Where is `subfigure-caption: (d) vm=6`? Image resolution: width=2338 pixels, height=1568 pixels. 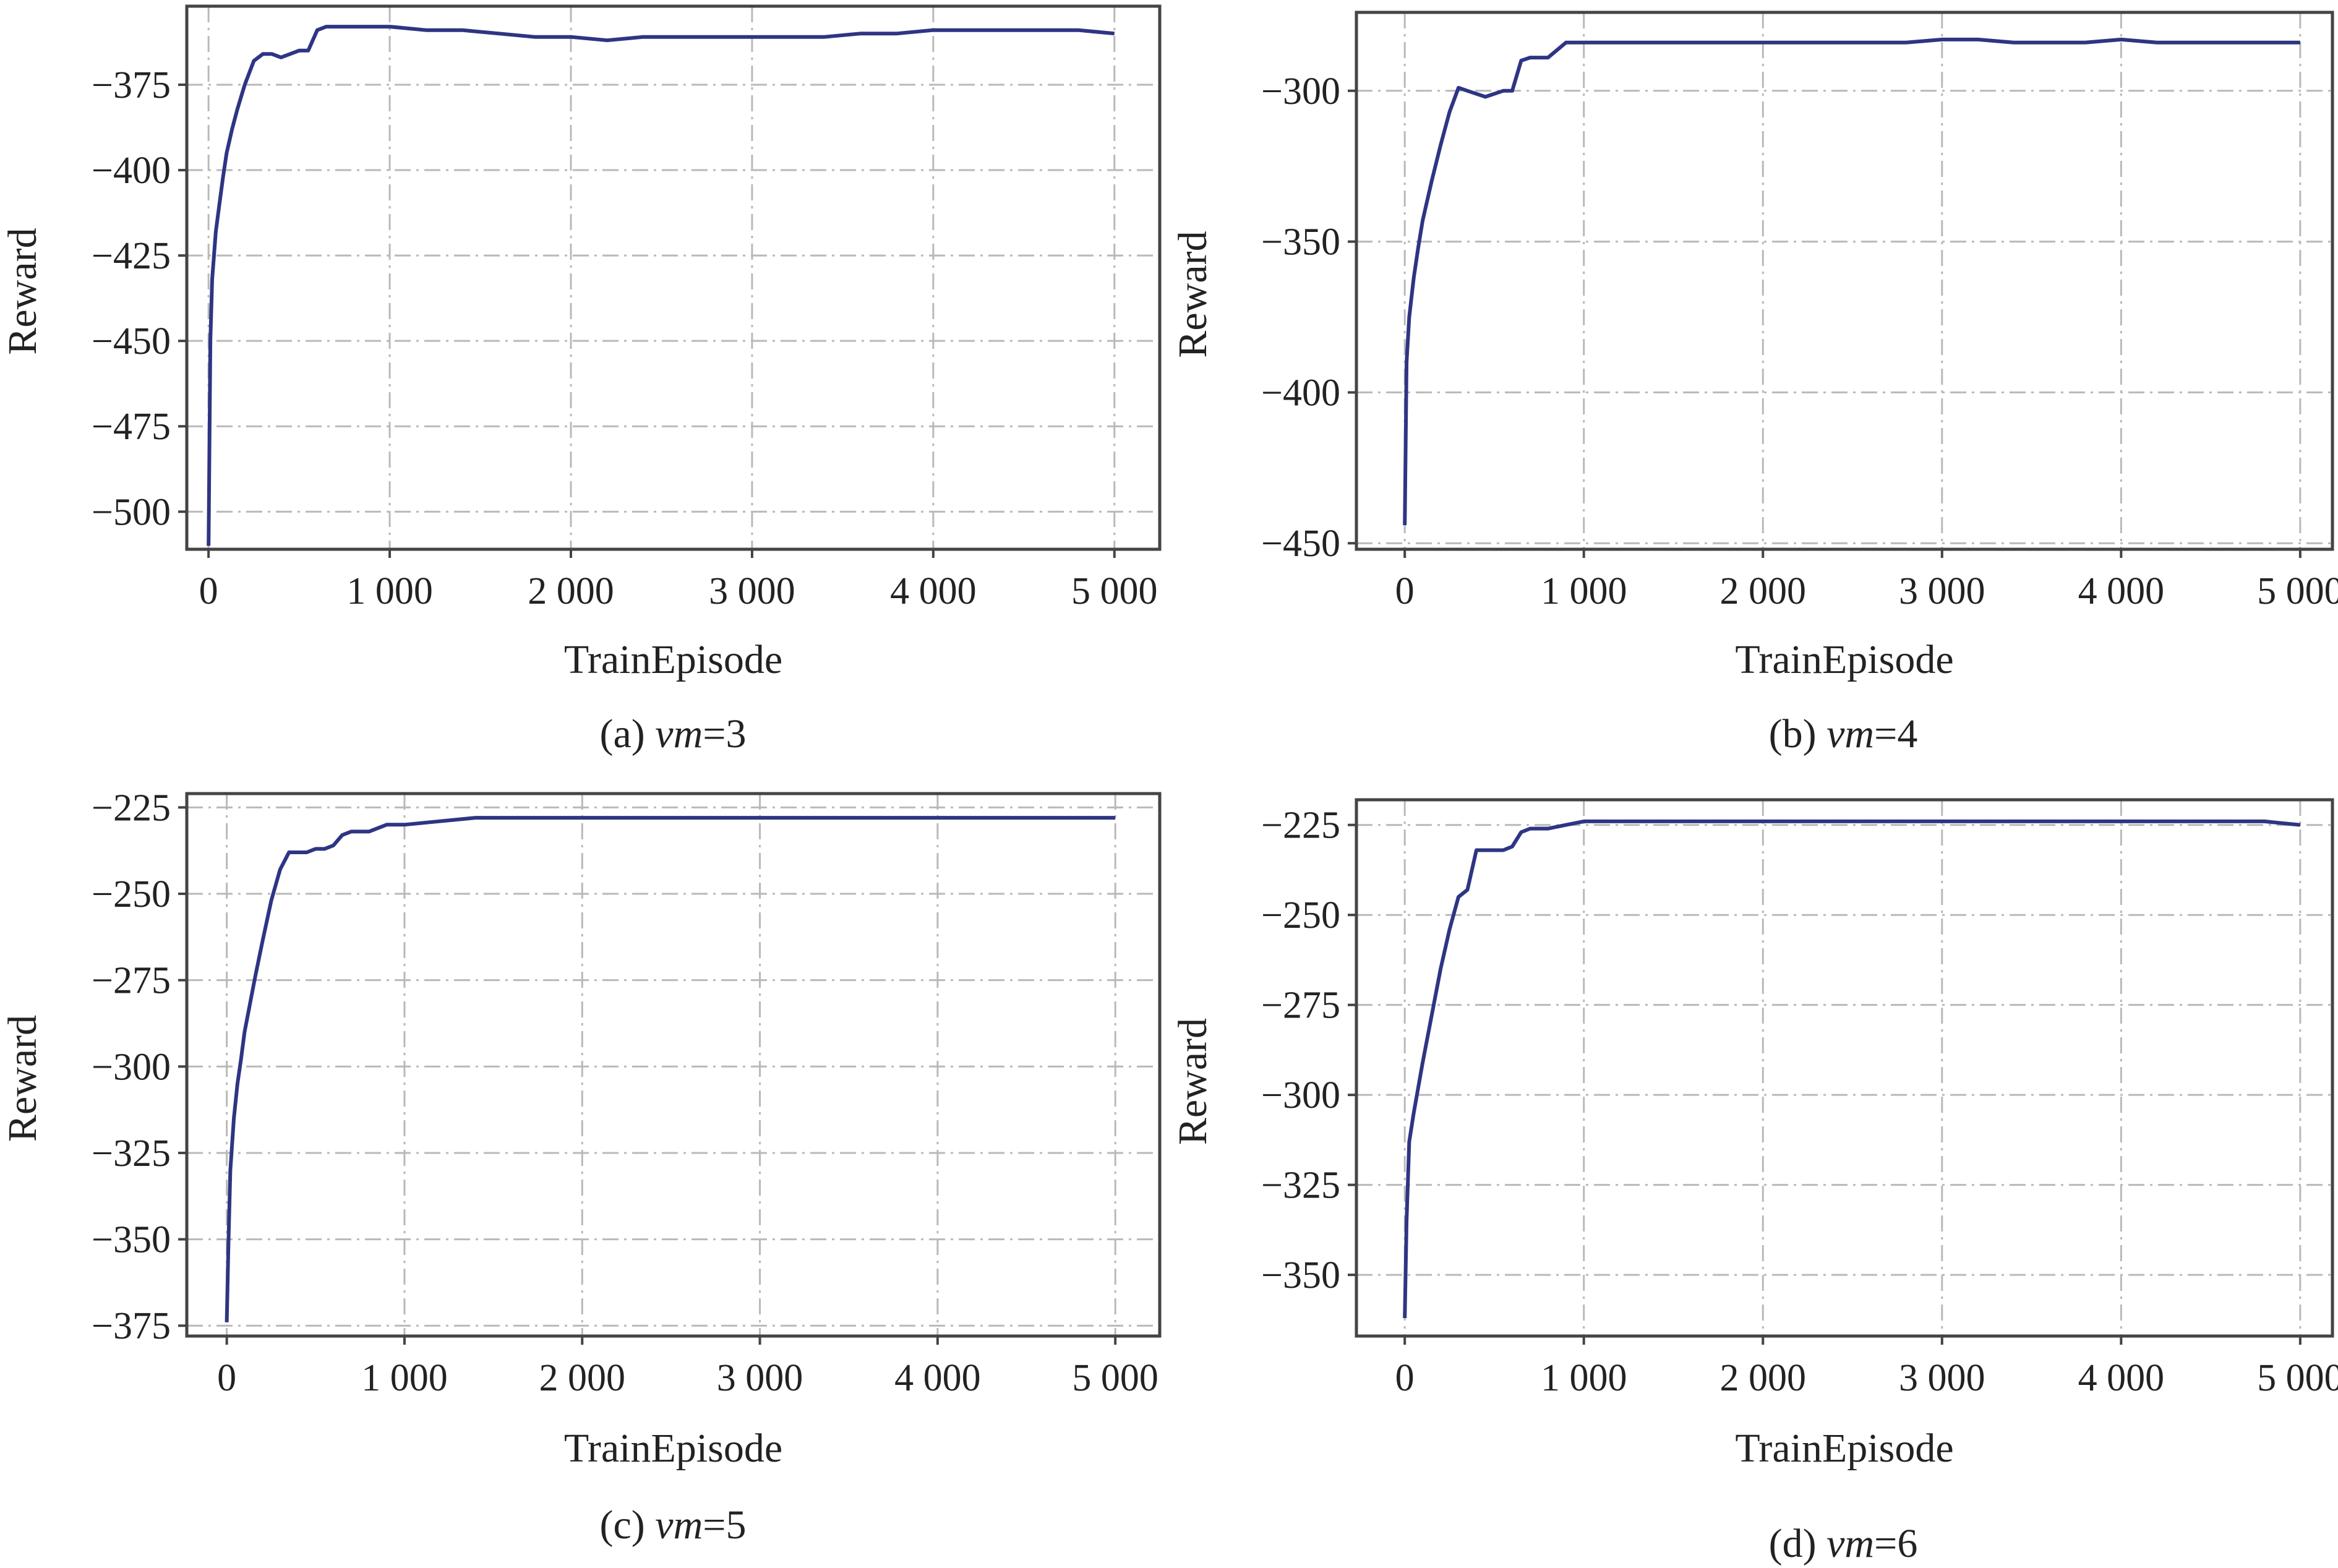 subfigure-caption: (d) vm=6 is located at coordinates (1843, 1543).